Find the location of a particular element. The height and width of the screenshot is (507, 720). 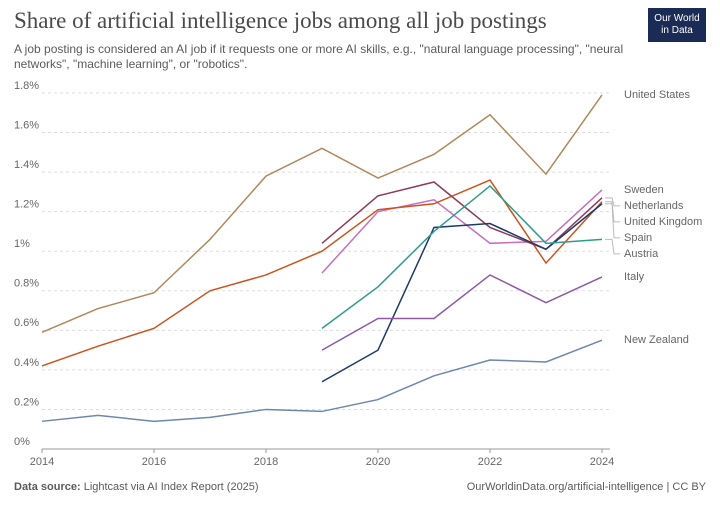

legend-label: Italy is located at coordinates (634, 277).